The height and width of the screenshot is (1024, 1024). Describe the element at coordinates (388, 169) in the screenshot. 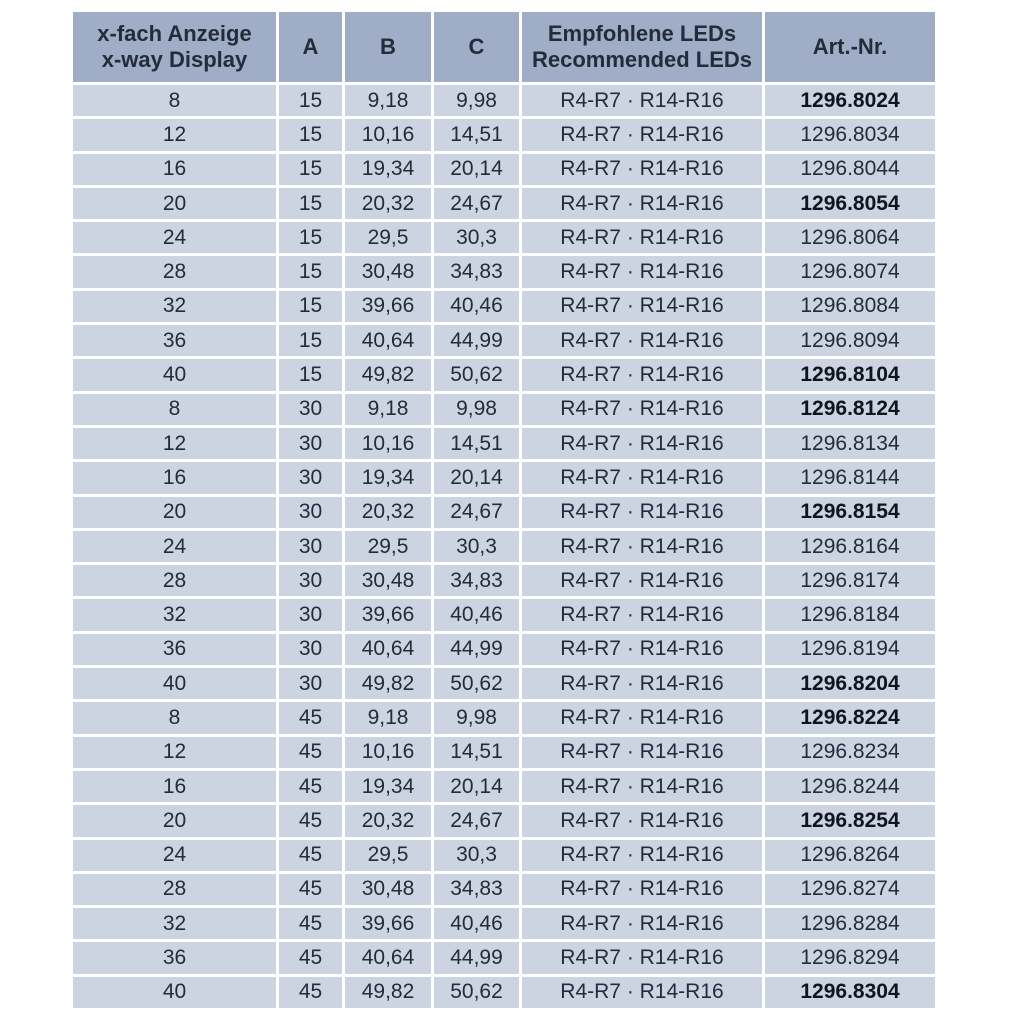

I see `cell-b: 19,34` at that location.